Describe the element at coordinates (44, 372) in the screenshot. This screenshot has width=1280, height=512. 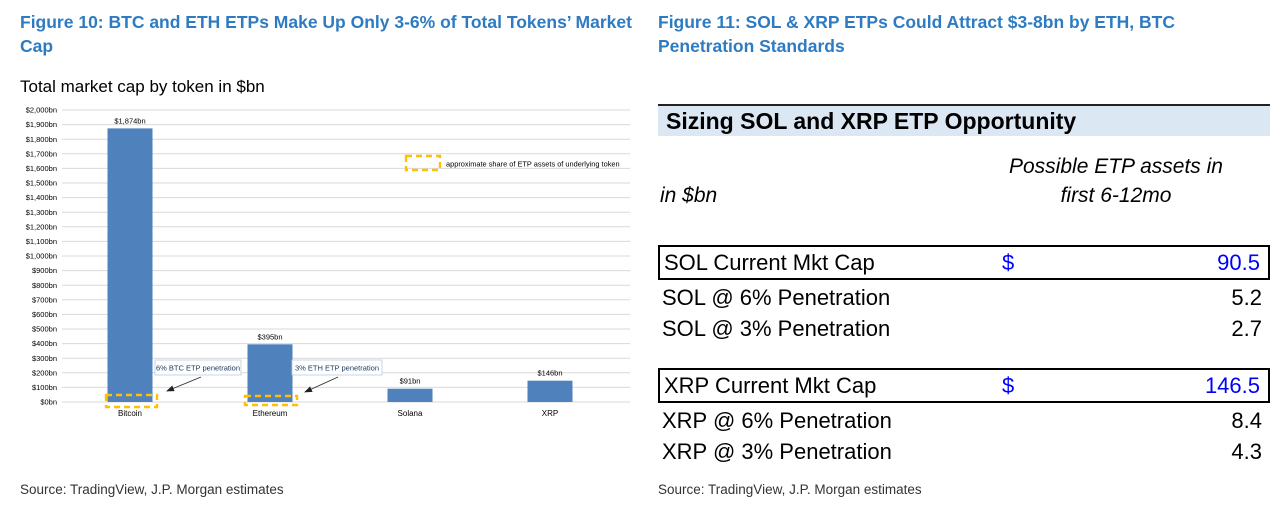
I see `svg-text: $200bn` at that location.